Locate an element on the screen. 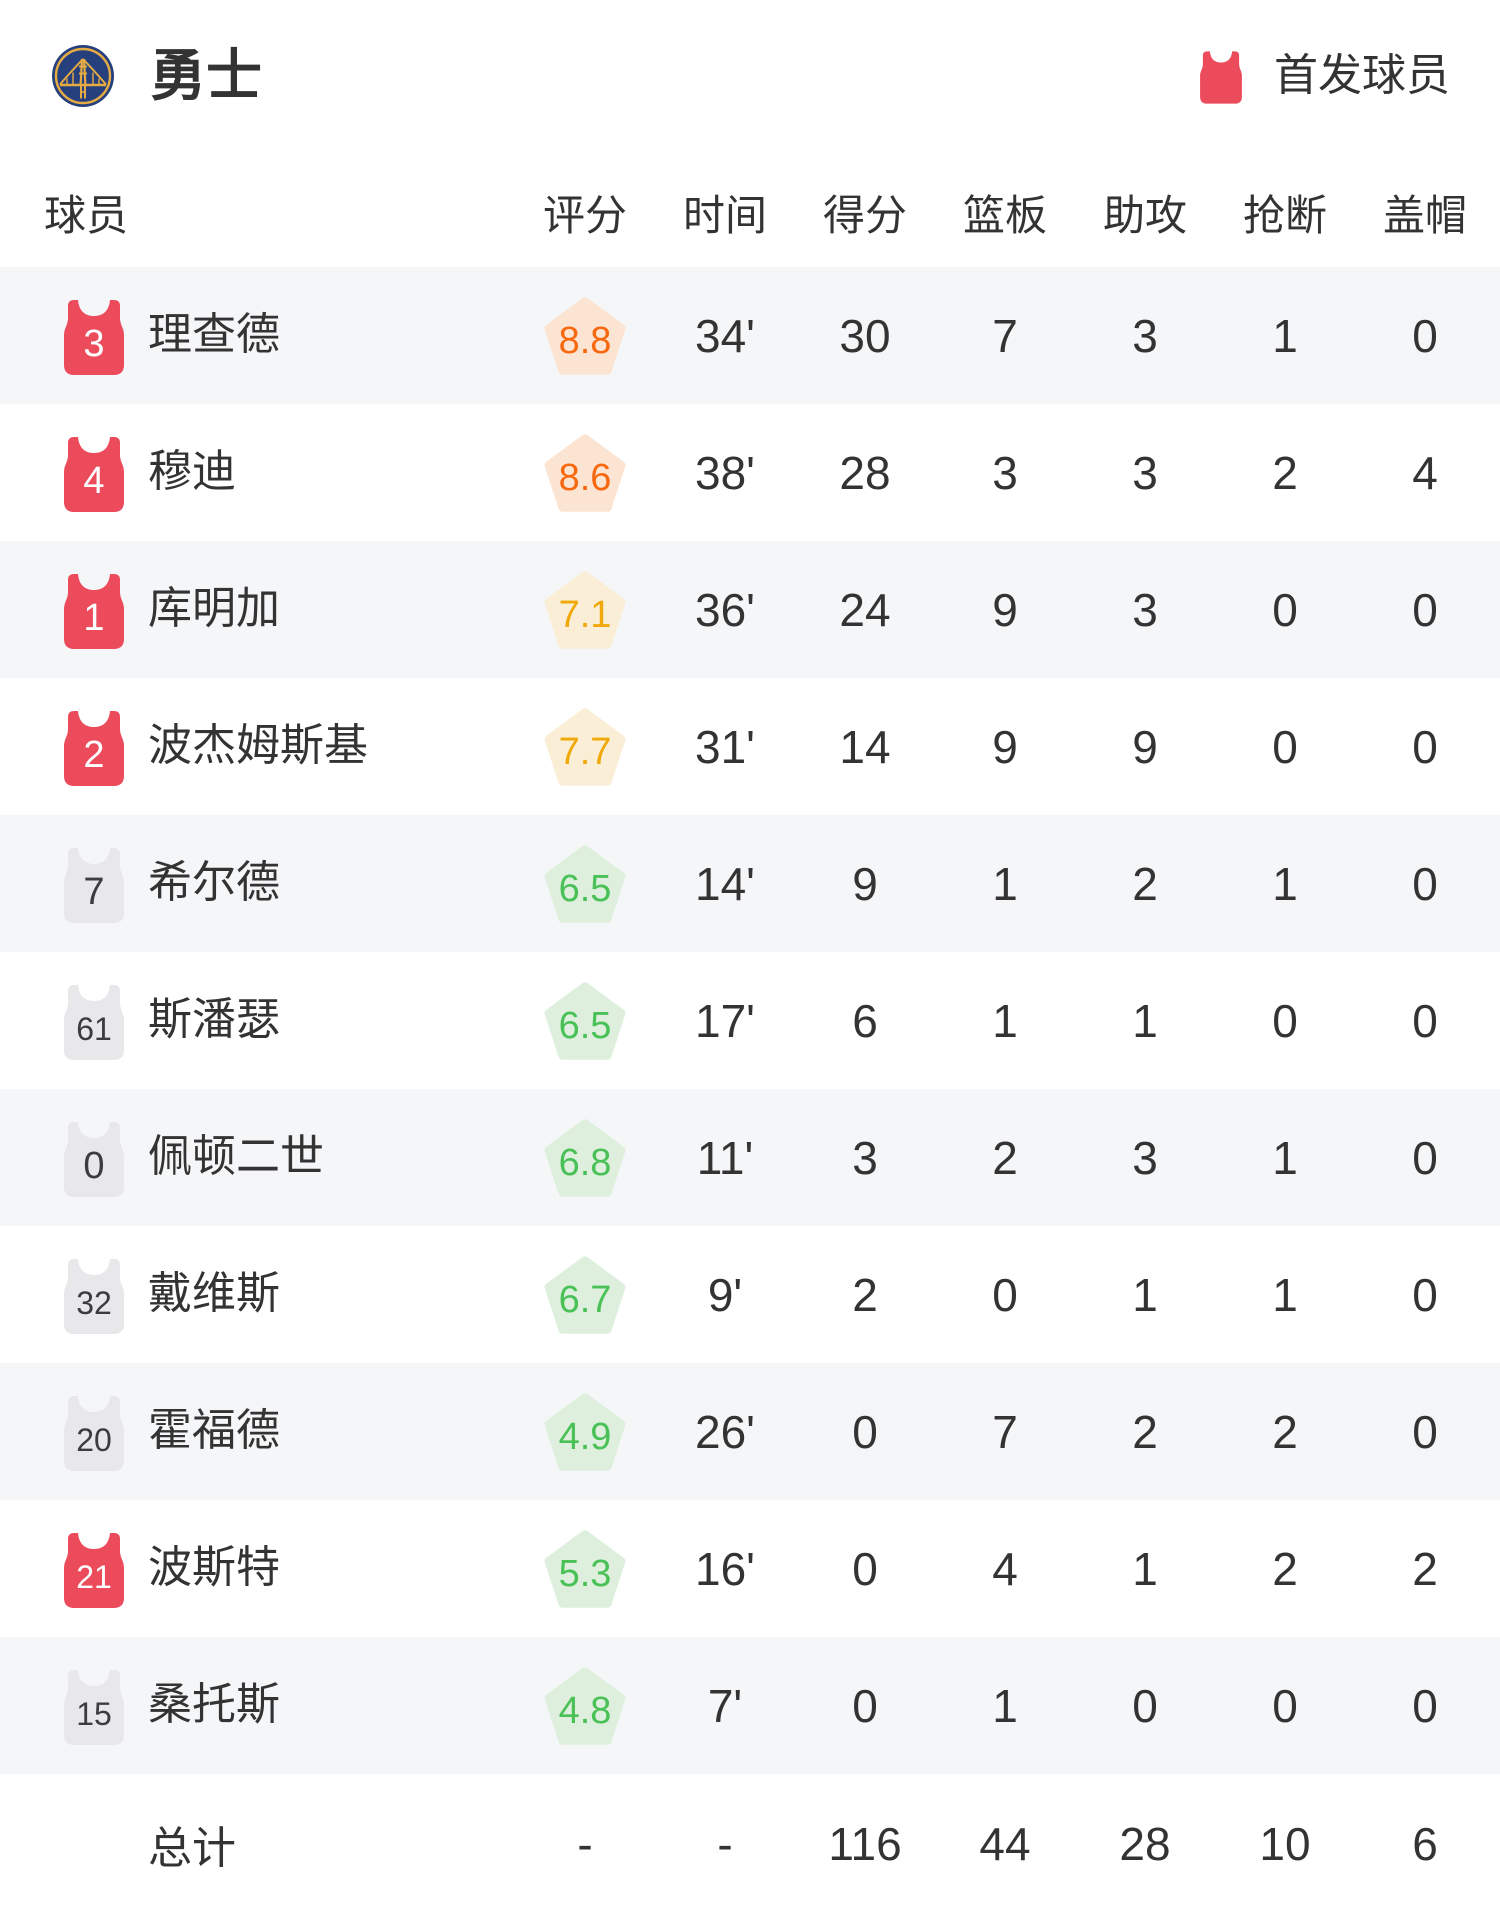 Image resolution: width=1500 pixels, height=1920 pixels. total-row: 总计 - - 116 44 28 10 6 is located at coordinates (750, 1844).